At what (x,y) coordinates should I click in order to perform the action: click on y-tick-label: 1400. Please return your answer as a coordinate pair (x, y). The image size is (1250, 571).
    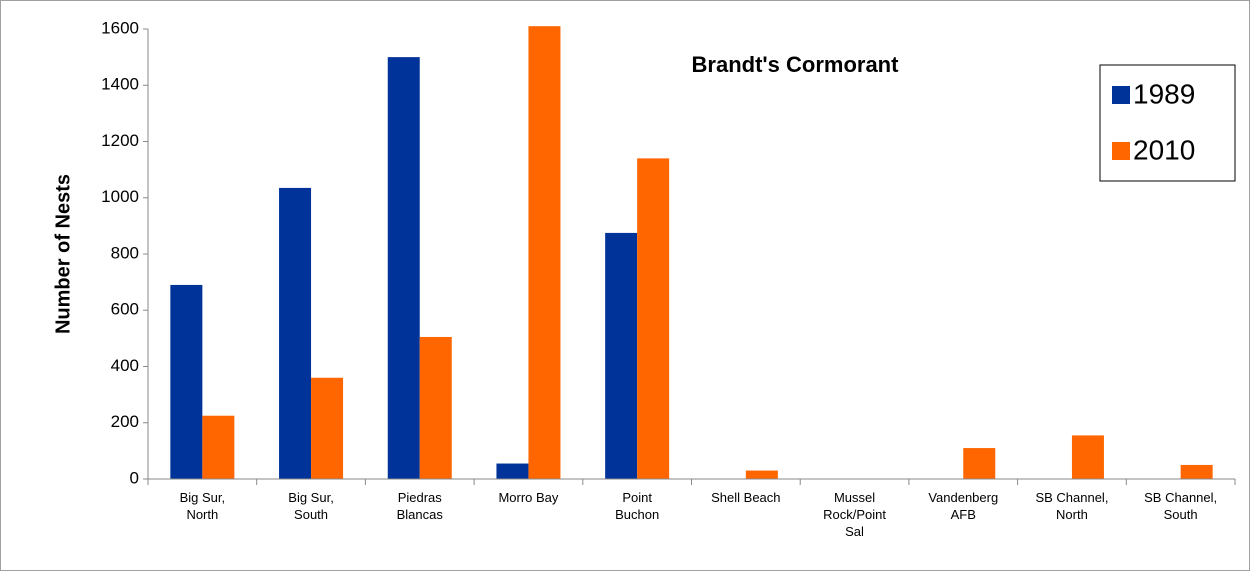
    Looking at the image, I should click on (120, 84).